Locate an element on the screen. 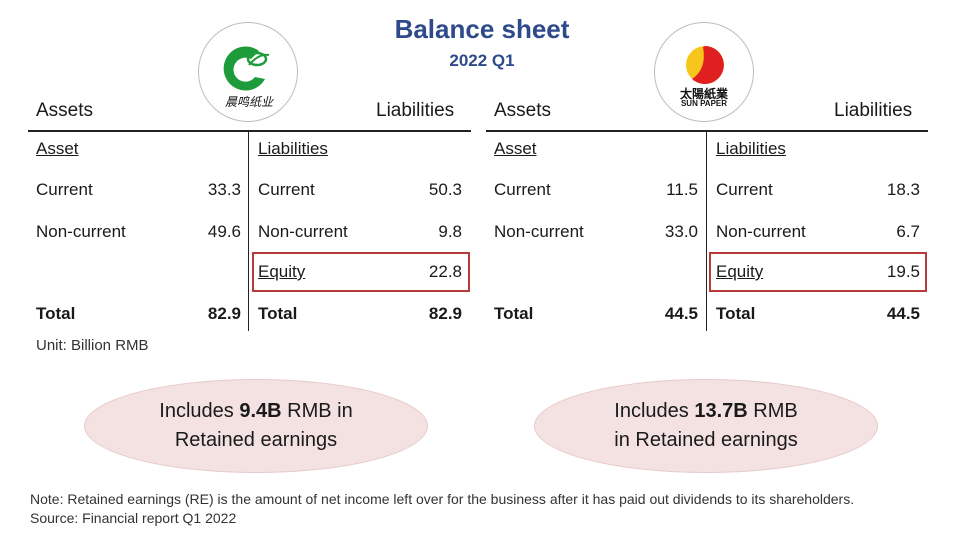 The width and height of the screenshot is (954, 558). right-noncurrent-asset-value: 33.0 is located at coordinates (681, 231).